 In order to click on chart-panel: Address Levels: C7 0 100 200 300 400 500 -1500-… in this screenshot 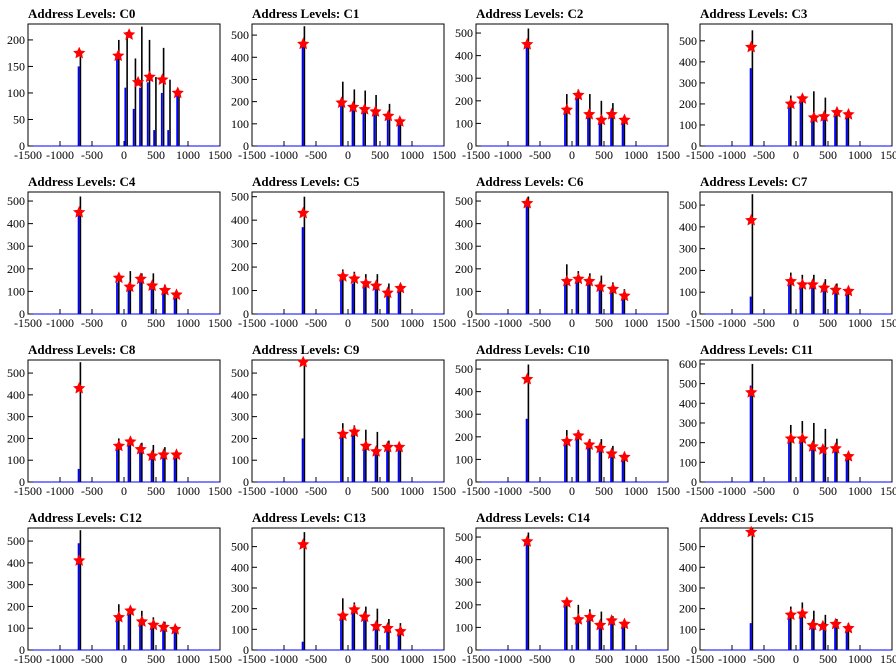, I will do `click(784, 252)`.